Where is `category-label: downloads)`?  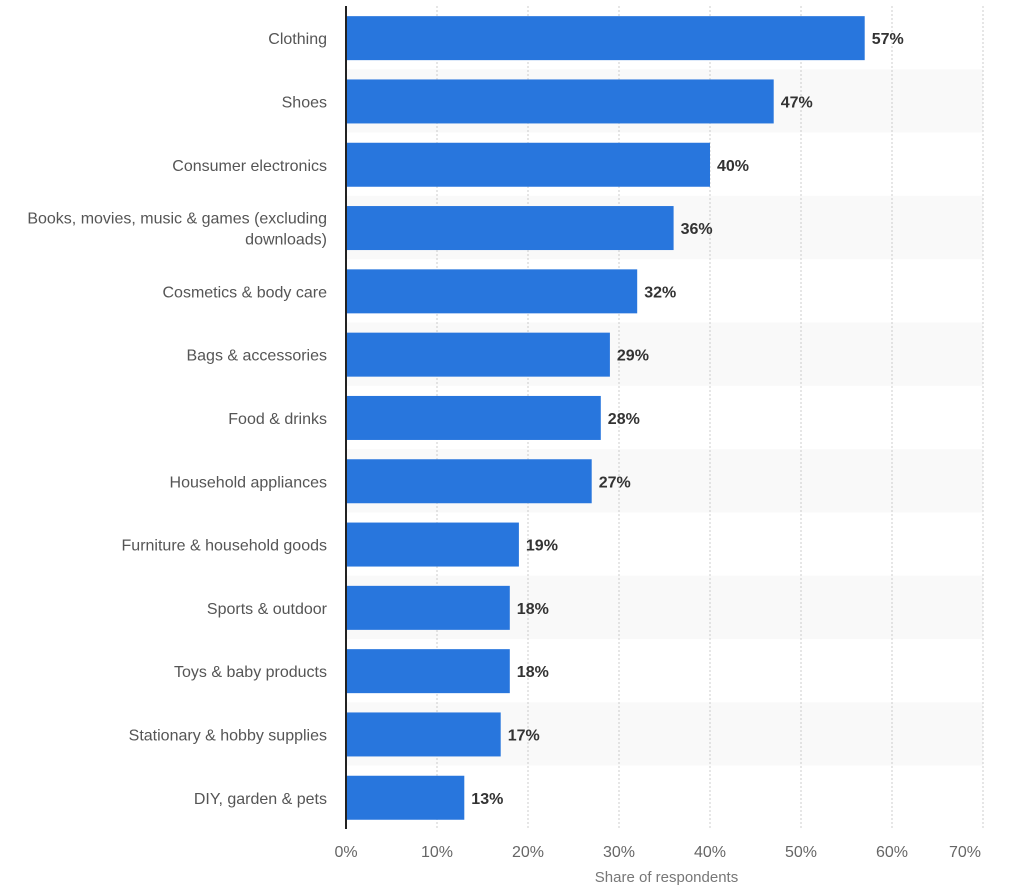
category-label: downloads) is located at coordinates (286, 240).